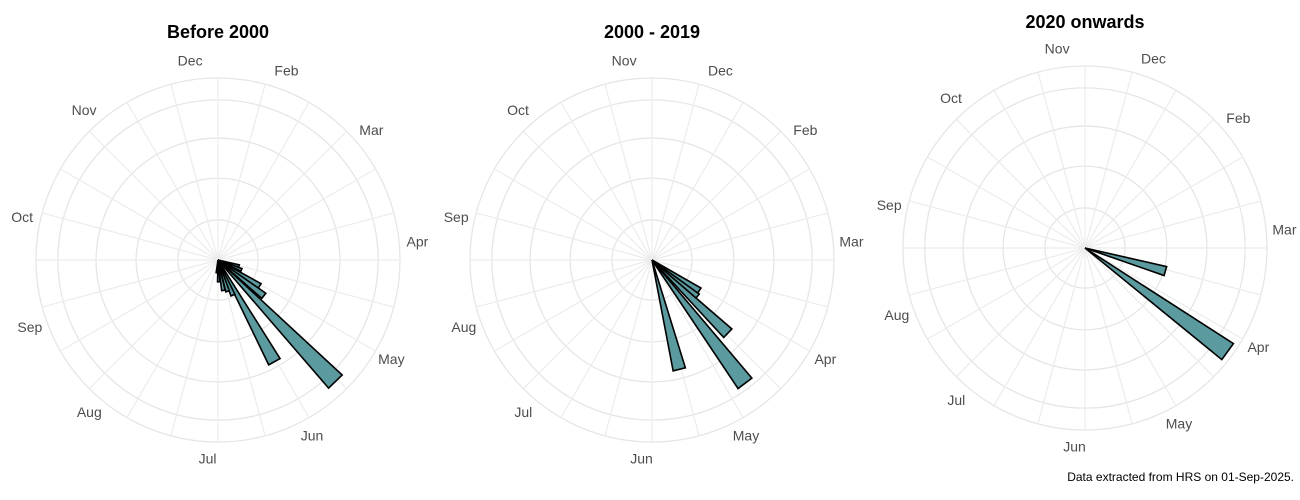 This screenshot has width=1300, height=500. What do you see at coordinates (1084, 22) in the screenshot?
I see `chart-title: 2020 onwards` at bounding box center [1084, 22].